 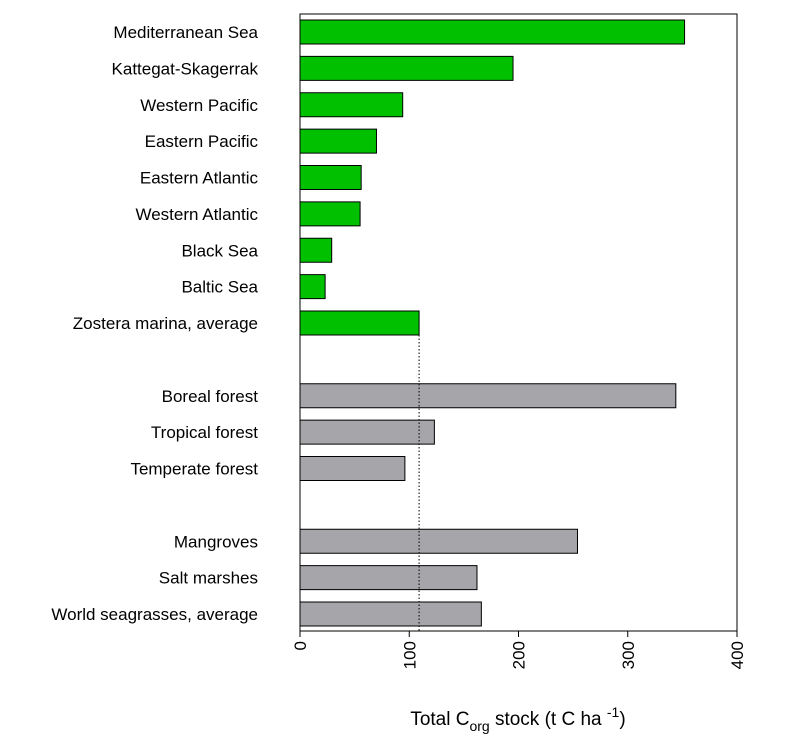 I want to click on y-tick-label: Kattegat-Skagerrak, so click(x=185, y=68).